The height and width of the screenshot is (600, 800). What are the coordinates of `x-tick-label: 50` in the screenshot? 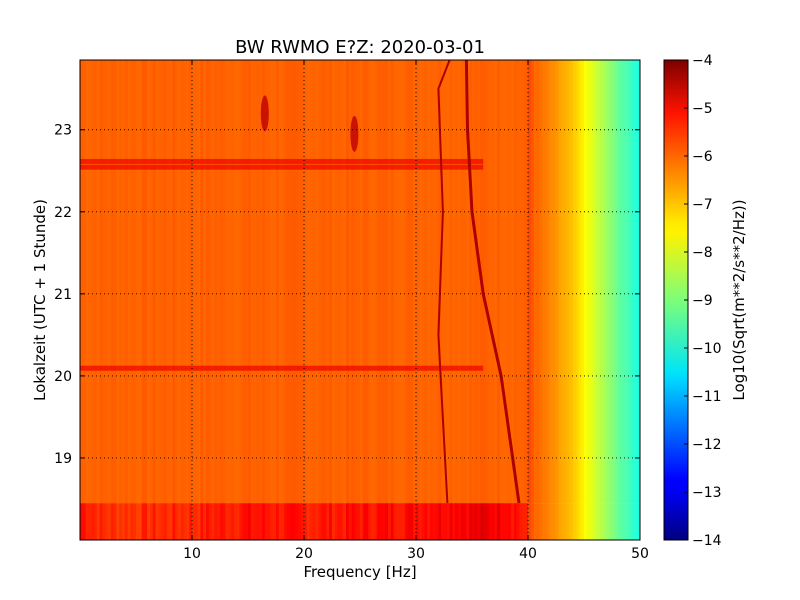 It's located at (640, 554).